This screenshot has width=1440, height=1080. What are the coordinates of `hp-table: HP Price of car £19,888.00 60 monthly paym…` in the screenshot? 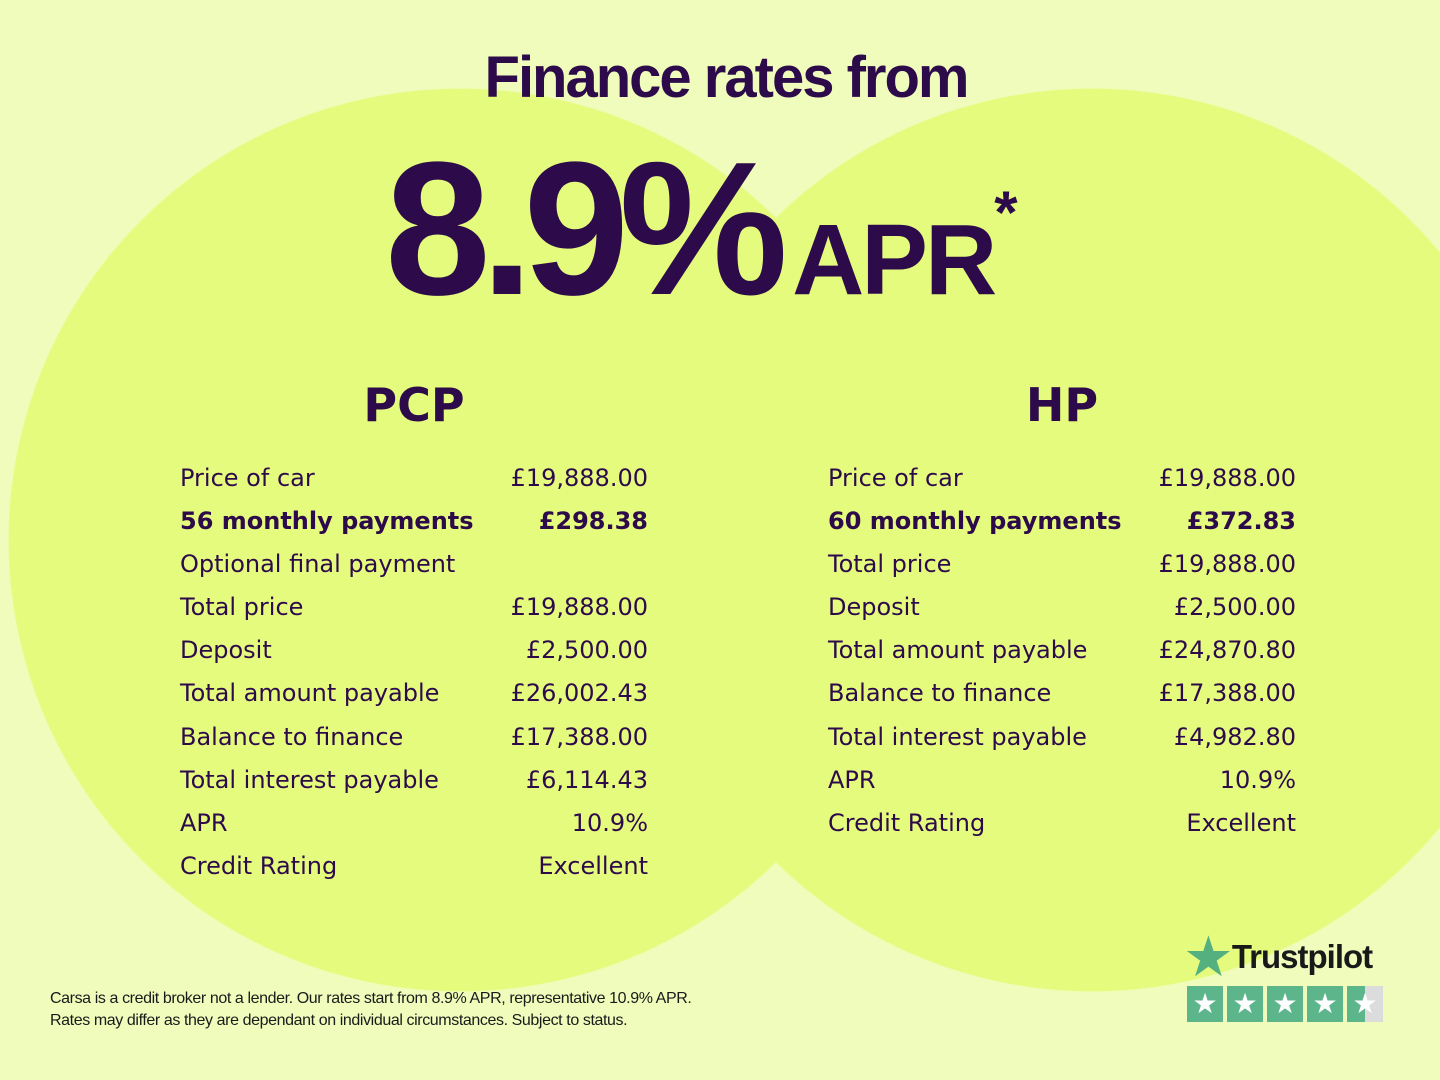 It's located at (1062, 610).